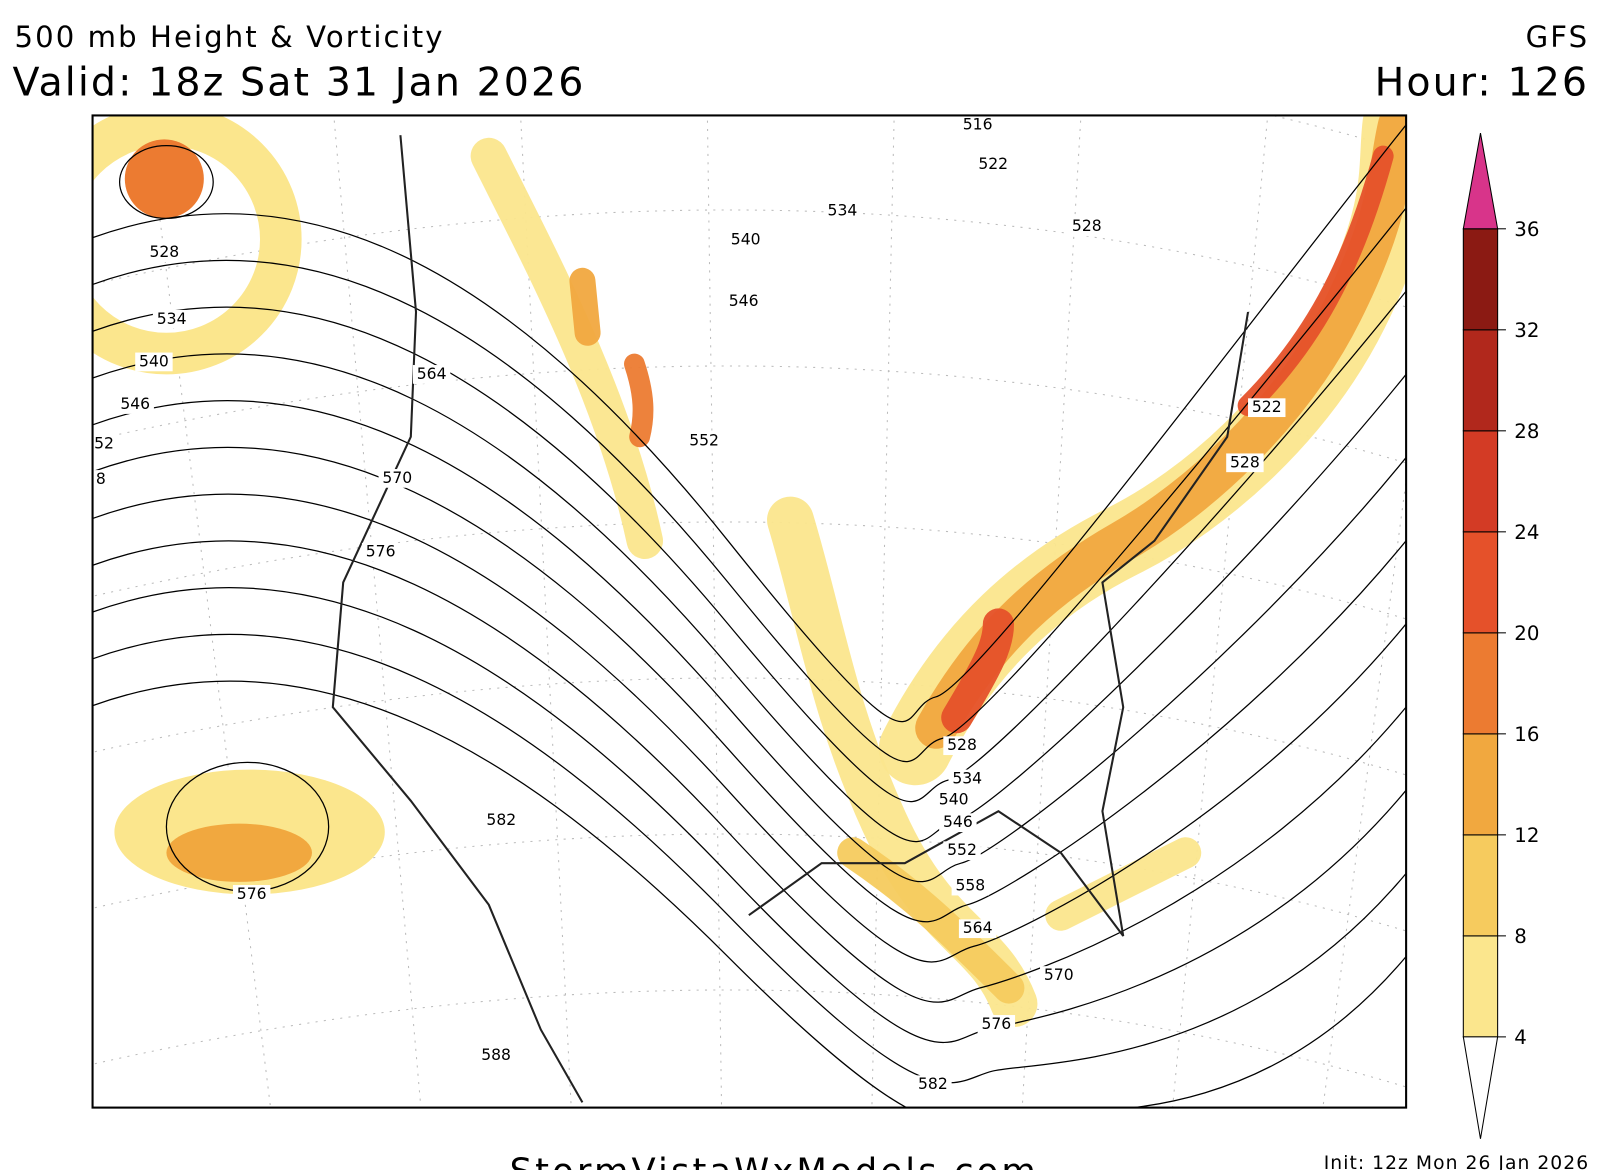 The image size is (1624, 1170). I want to click on colorbar-label: 24, so click(1526, 532).